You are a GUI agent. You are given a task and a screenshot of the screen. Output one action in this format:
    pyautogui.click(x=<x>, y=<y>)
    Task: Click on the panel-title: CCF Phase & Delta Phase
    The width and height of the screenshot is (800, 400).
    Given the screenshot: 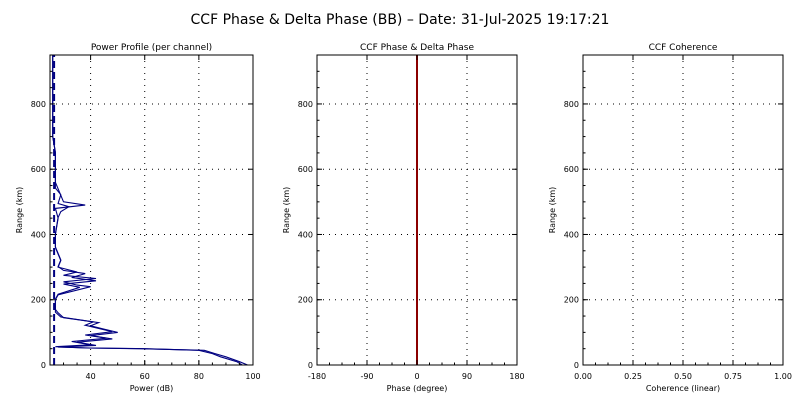 What is the action you would take?
    pyautogui.click(x=417, y=48)
    